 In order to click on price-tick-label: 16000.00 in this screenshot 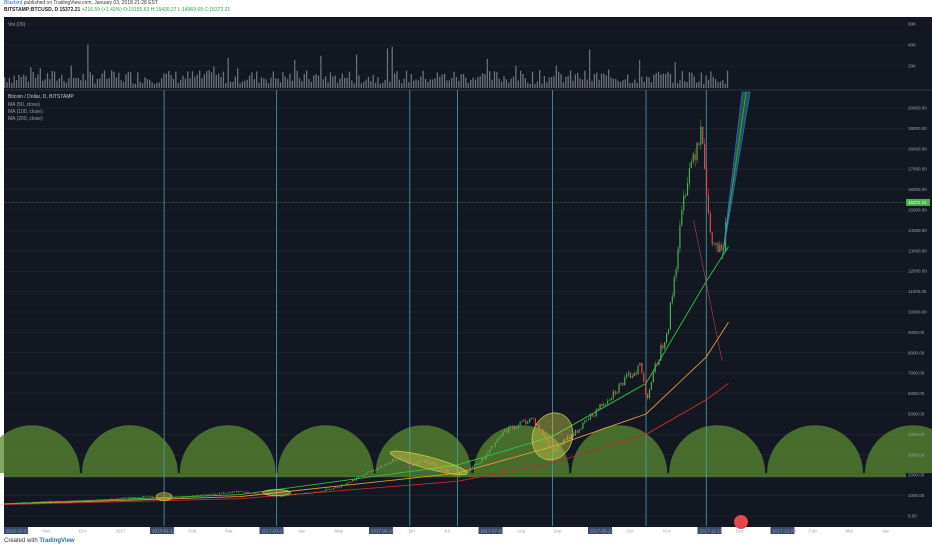, I will do `click(917, 189)`.